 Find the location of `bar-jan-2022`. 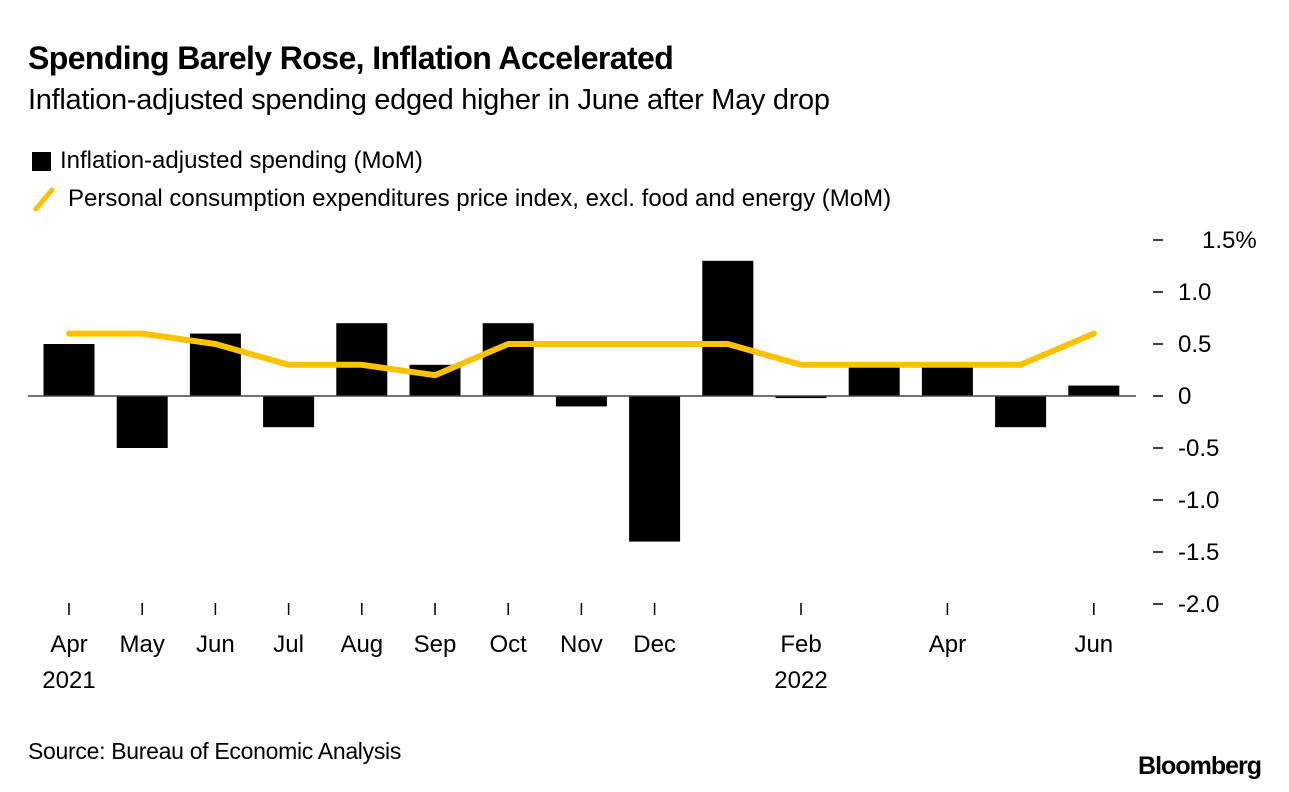

bar-jan-2022 is located at coordinates (728, 328).